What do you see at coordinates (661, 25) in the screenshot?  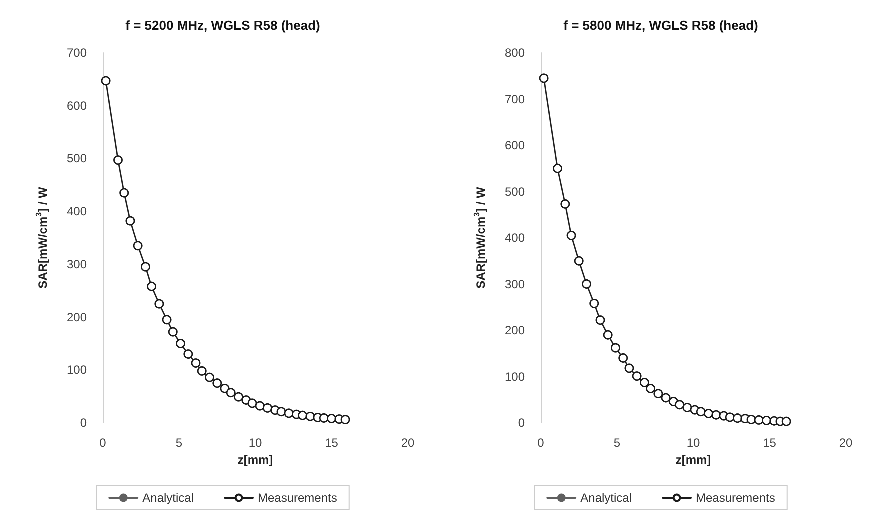 I see `chart-title: f = 5800 MHz, WGLS R58 (head)` at bounding box center [661, 25].